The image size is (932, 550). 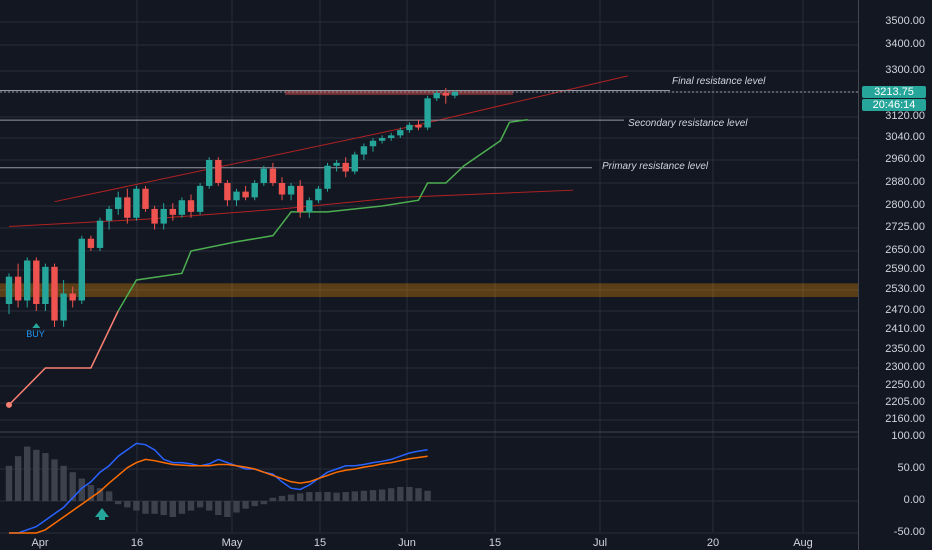 What do you see at coordinates (894, 92) in the screenshot?
I see `current-price-tag: 3213.75` at bounding box center [894, 92].